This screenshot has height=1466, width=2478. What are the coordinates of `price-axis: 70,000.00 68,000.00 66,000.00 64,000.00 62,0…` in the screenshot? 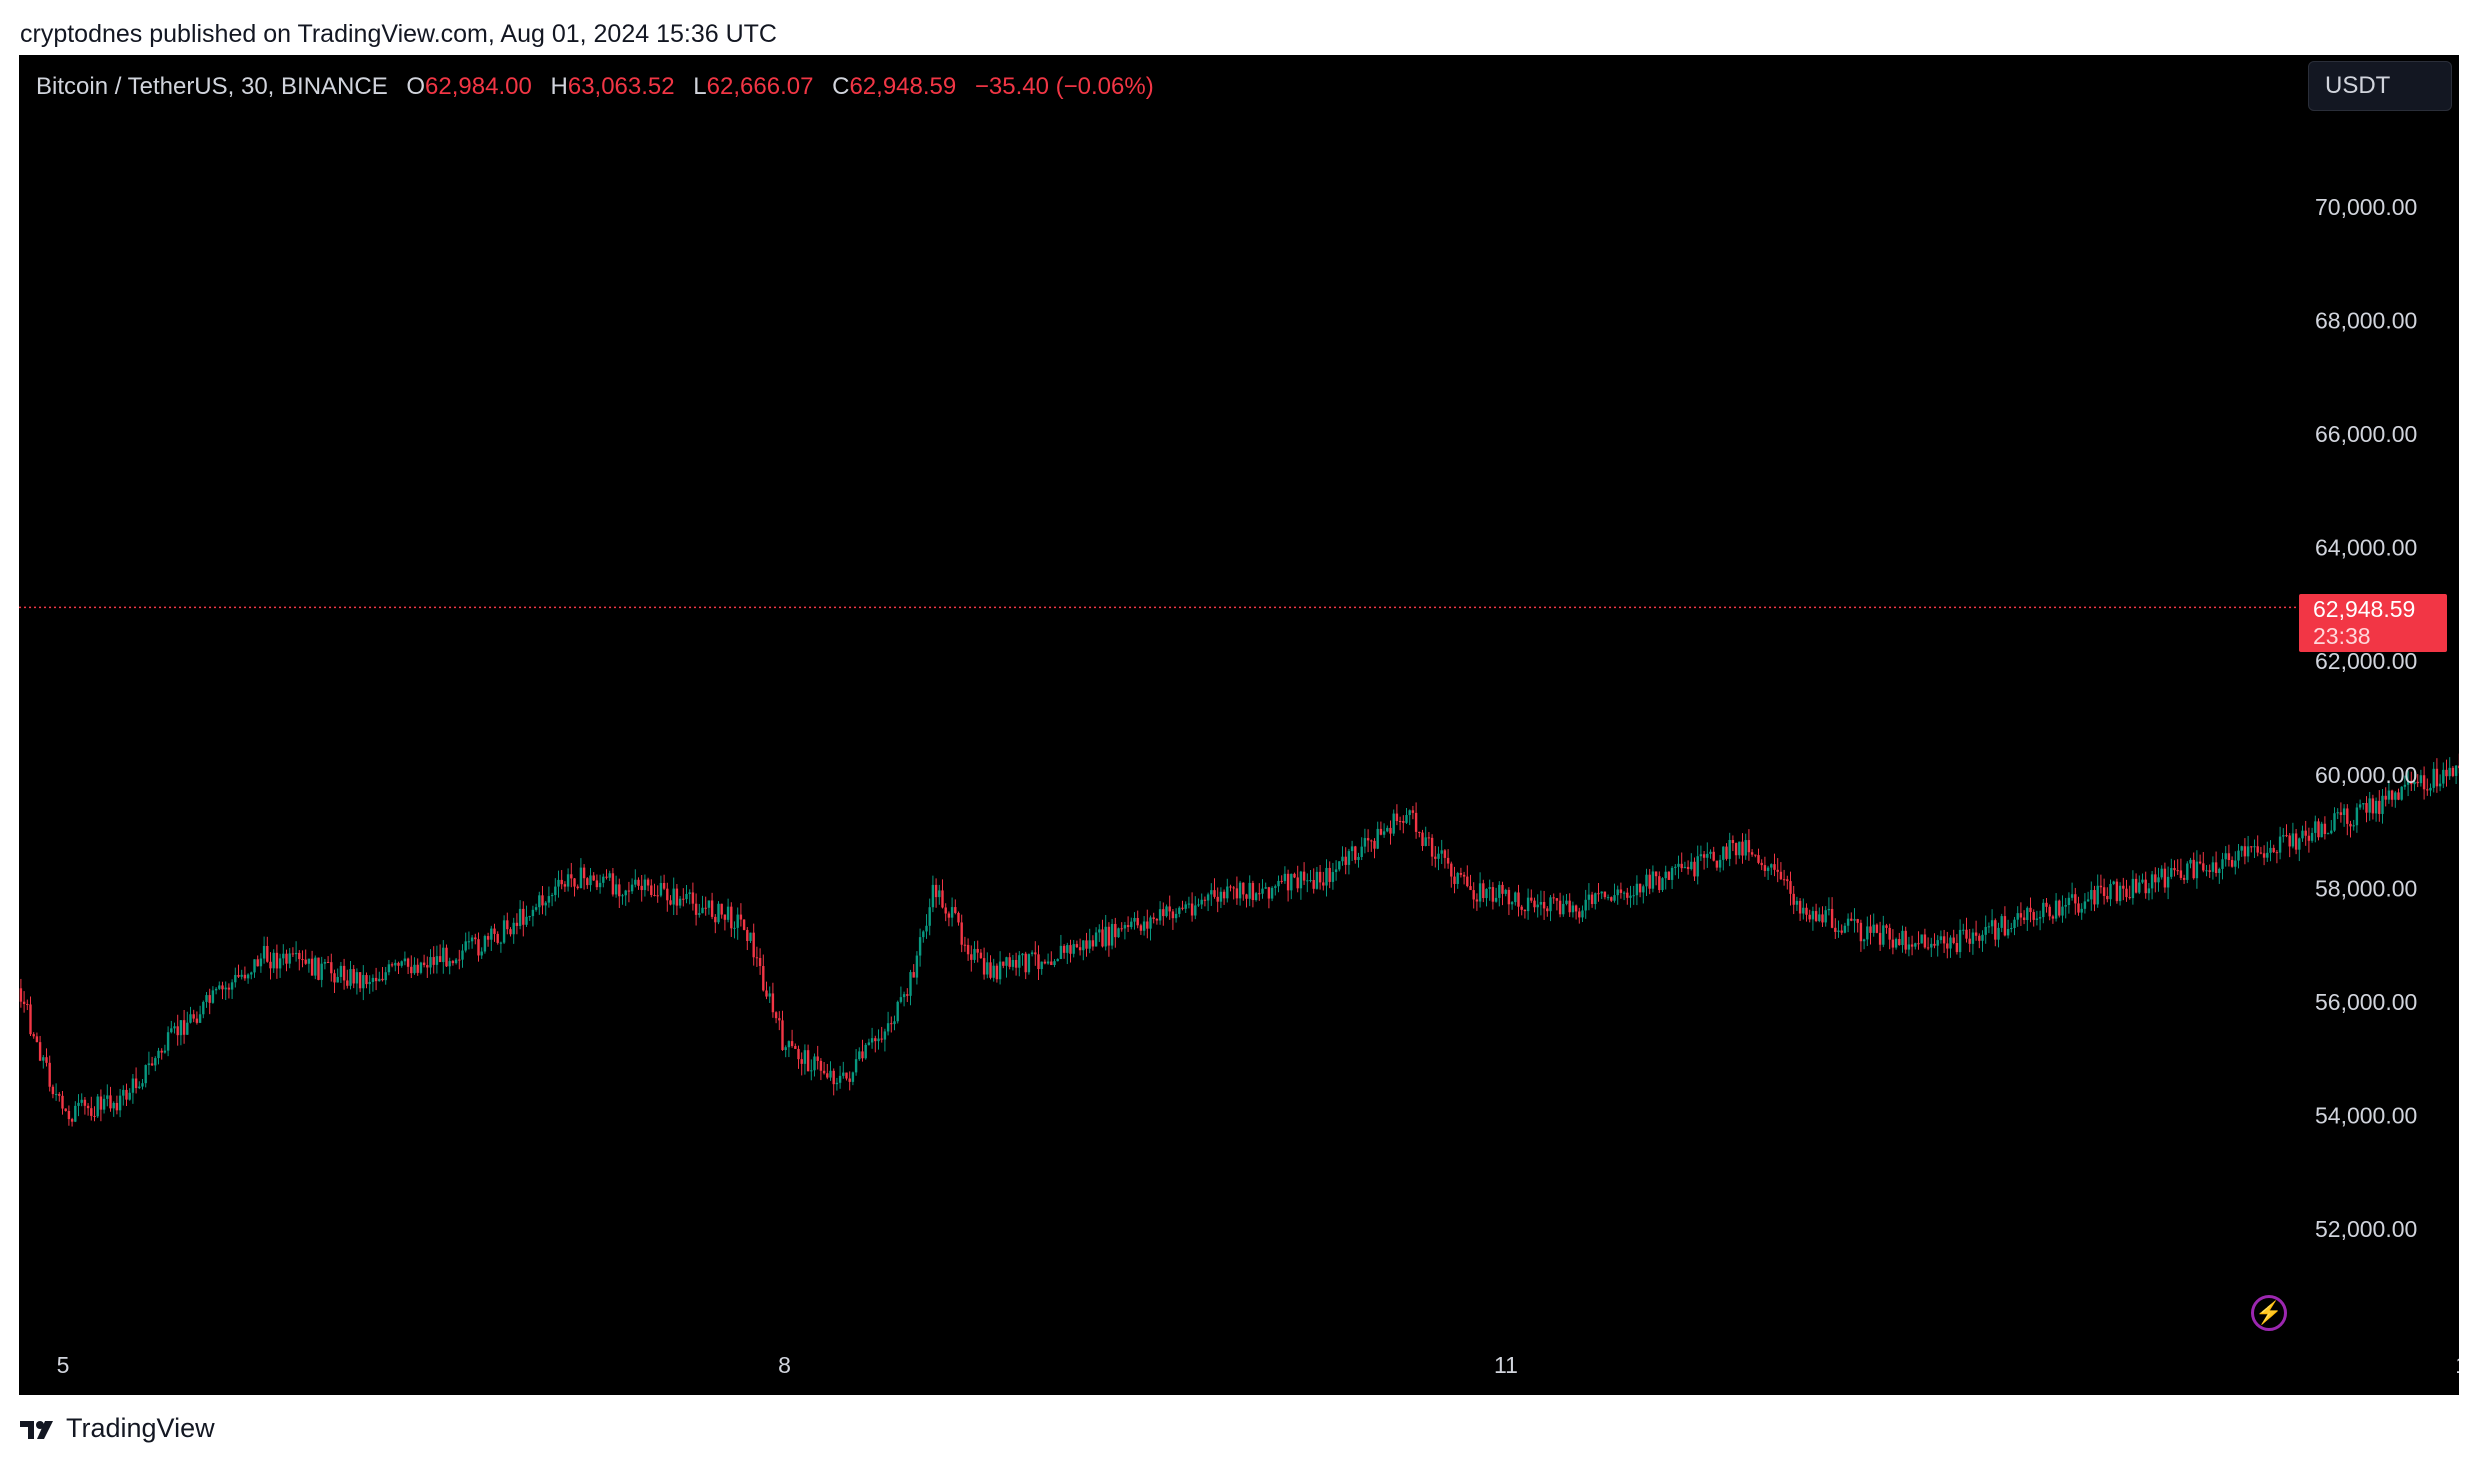 It's located at (2366, 718).